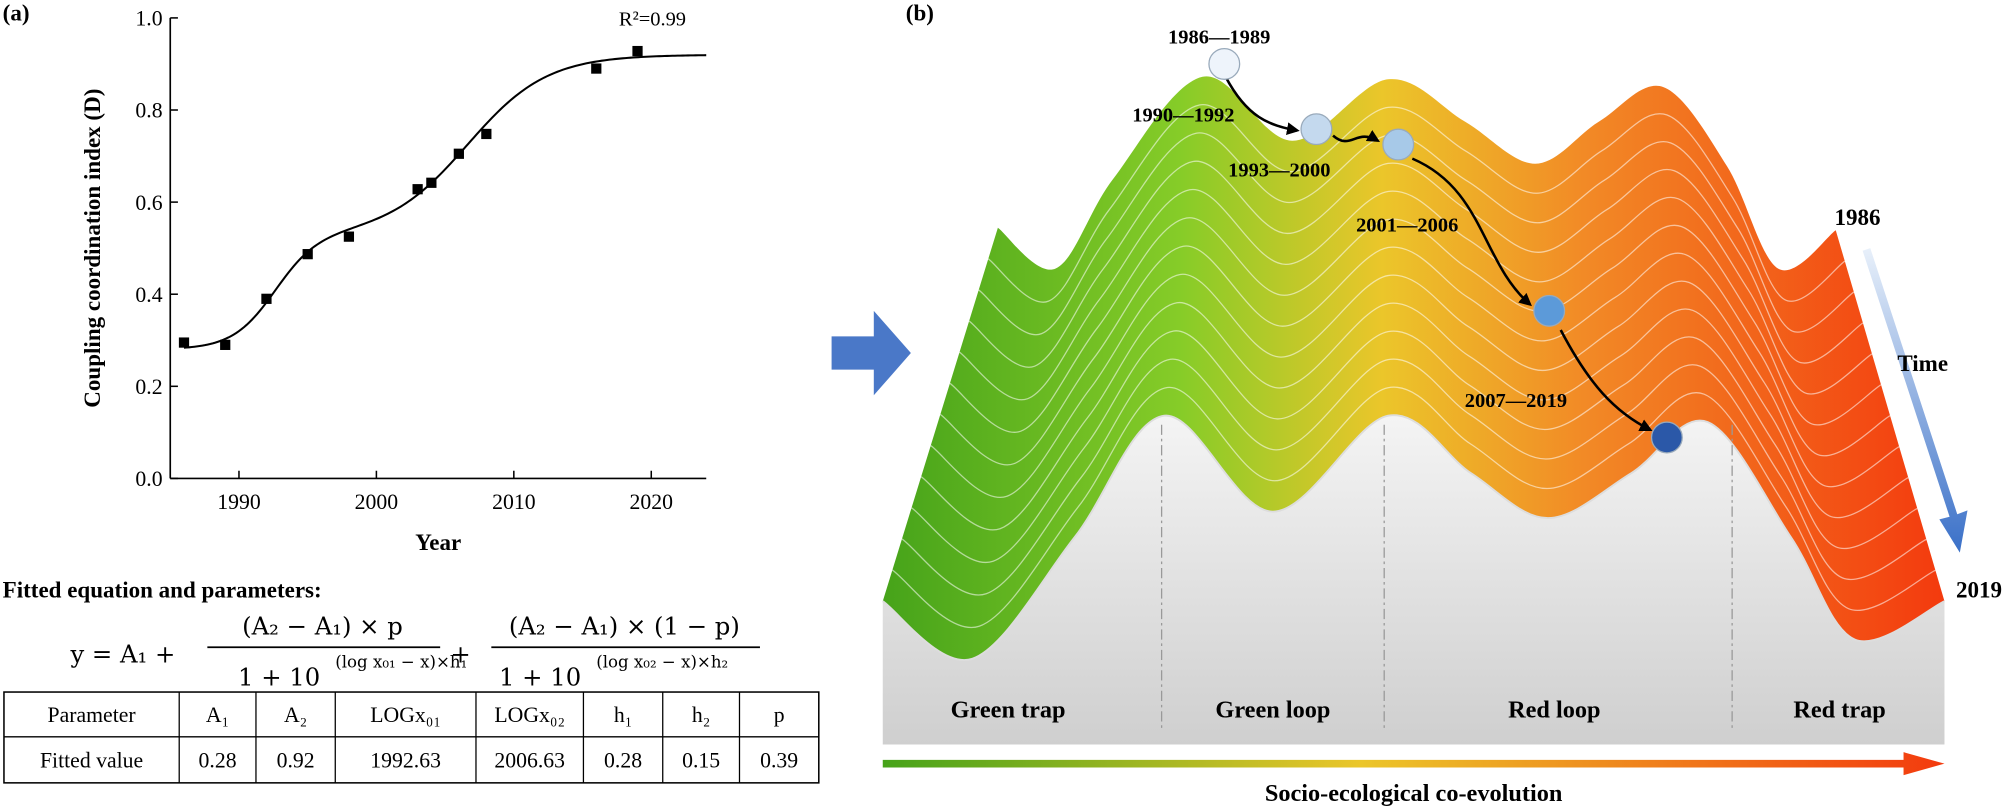  I want to click on y-tick-label: 0.4, so click(148, 295).